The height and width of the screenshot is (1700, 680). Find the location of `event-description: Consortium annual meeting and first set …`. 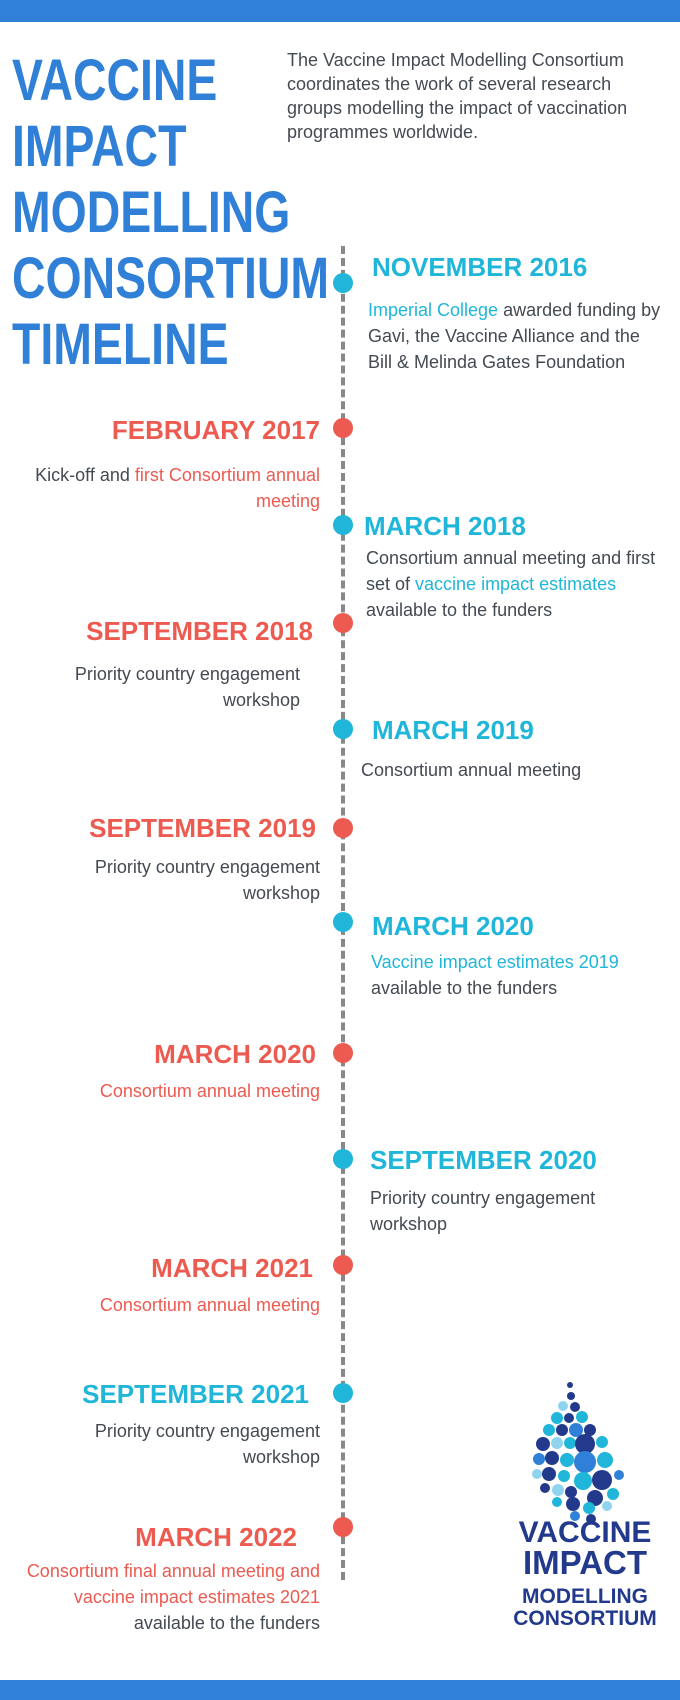

event-description: Consortium annual meeting and first set … is located at coordinates (516, 584).